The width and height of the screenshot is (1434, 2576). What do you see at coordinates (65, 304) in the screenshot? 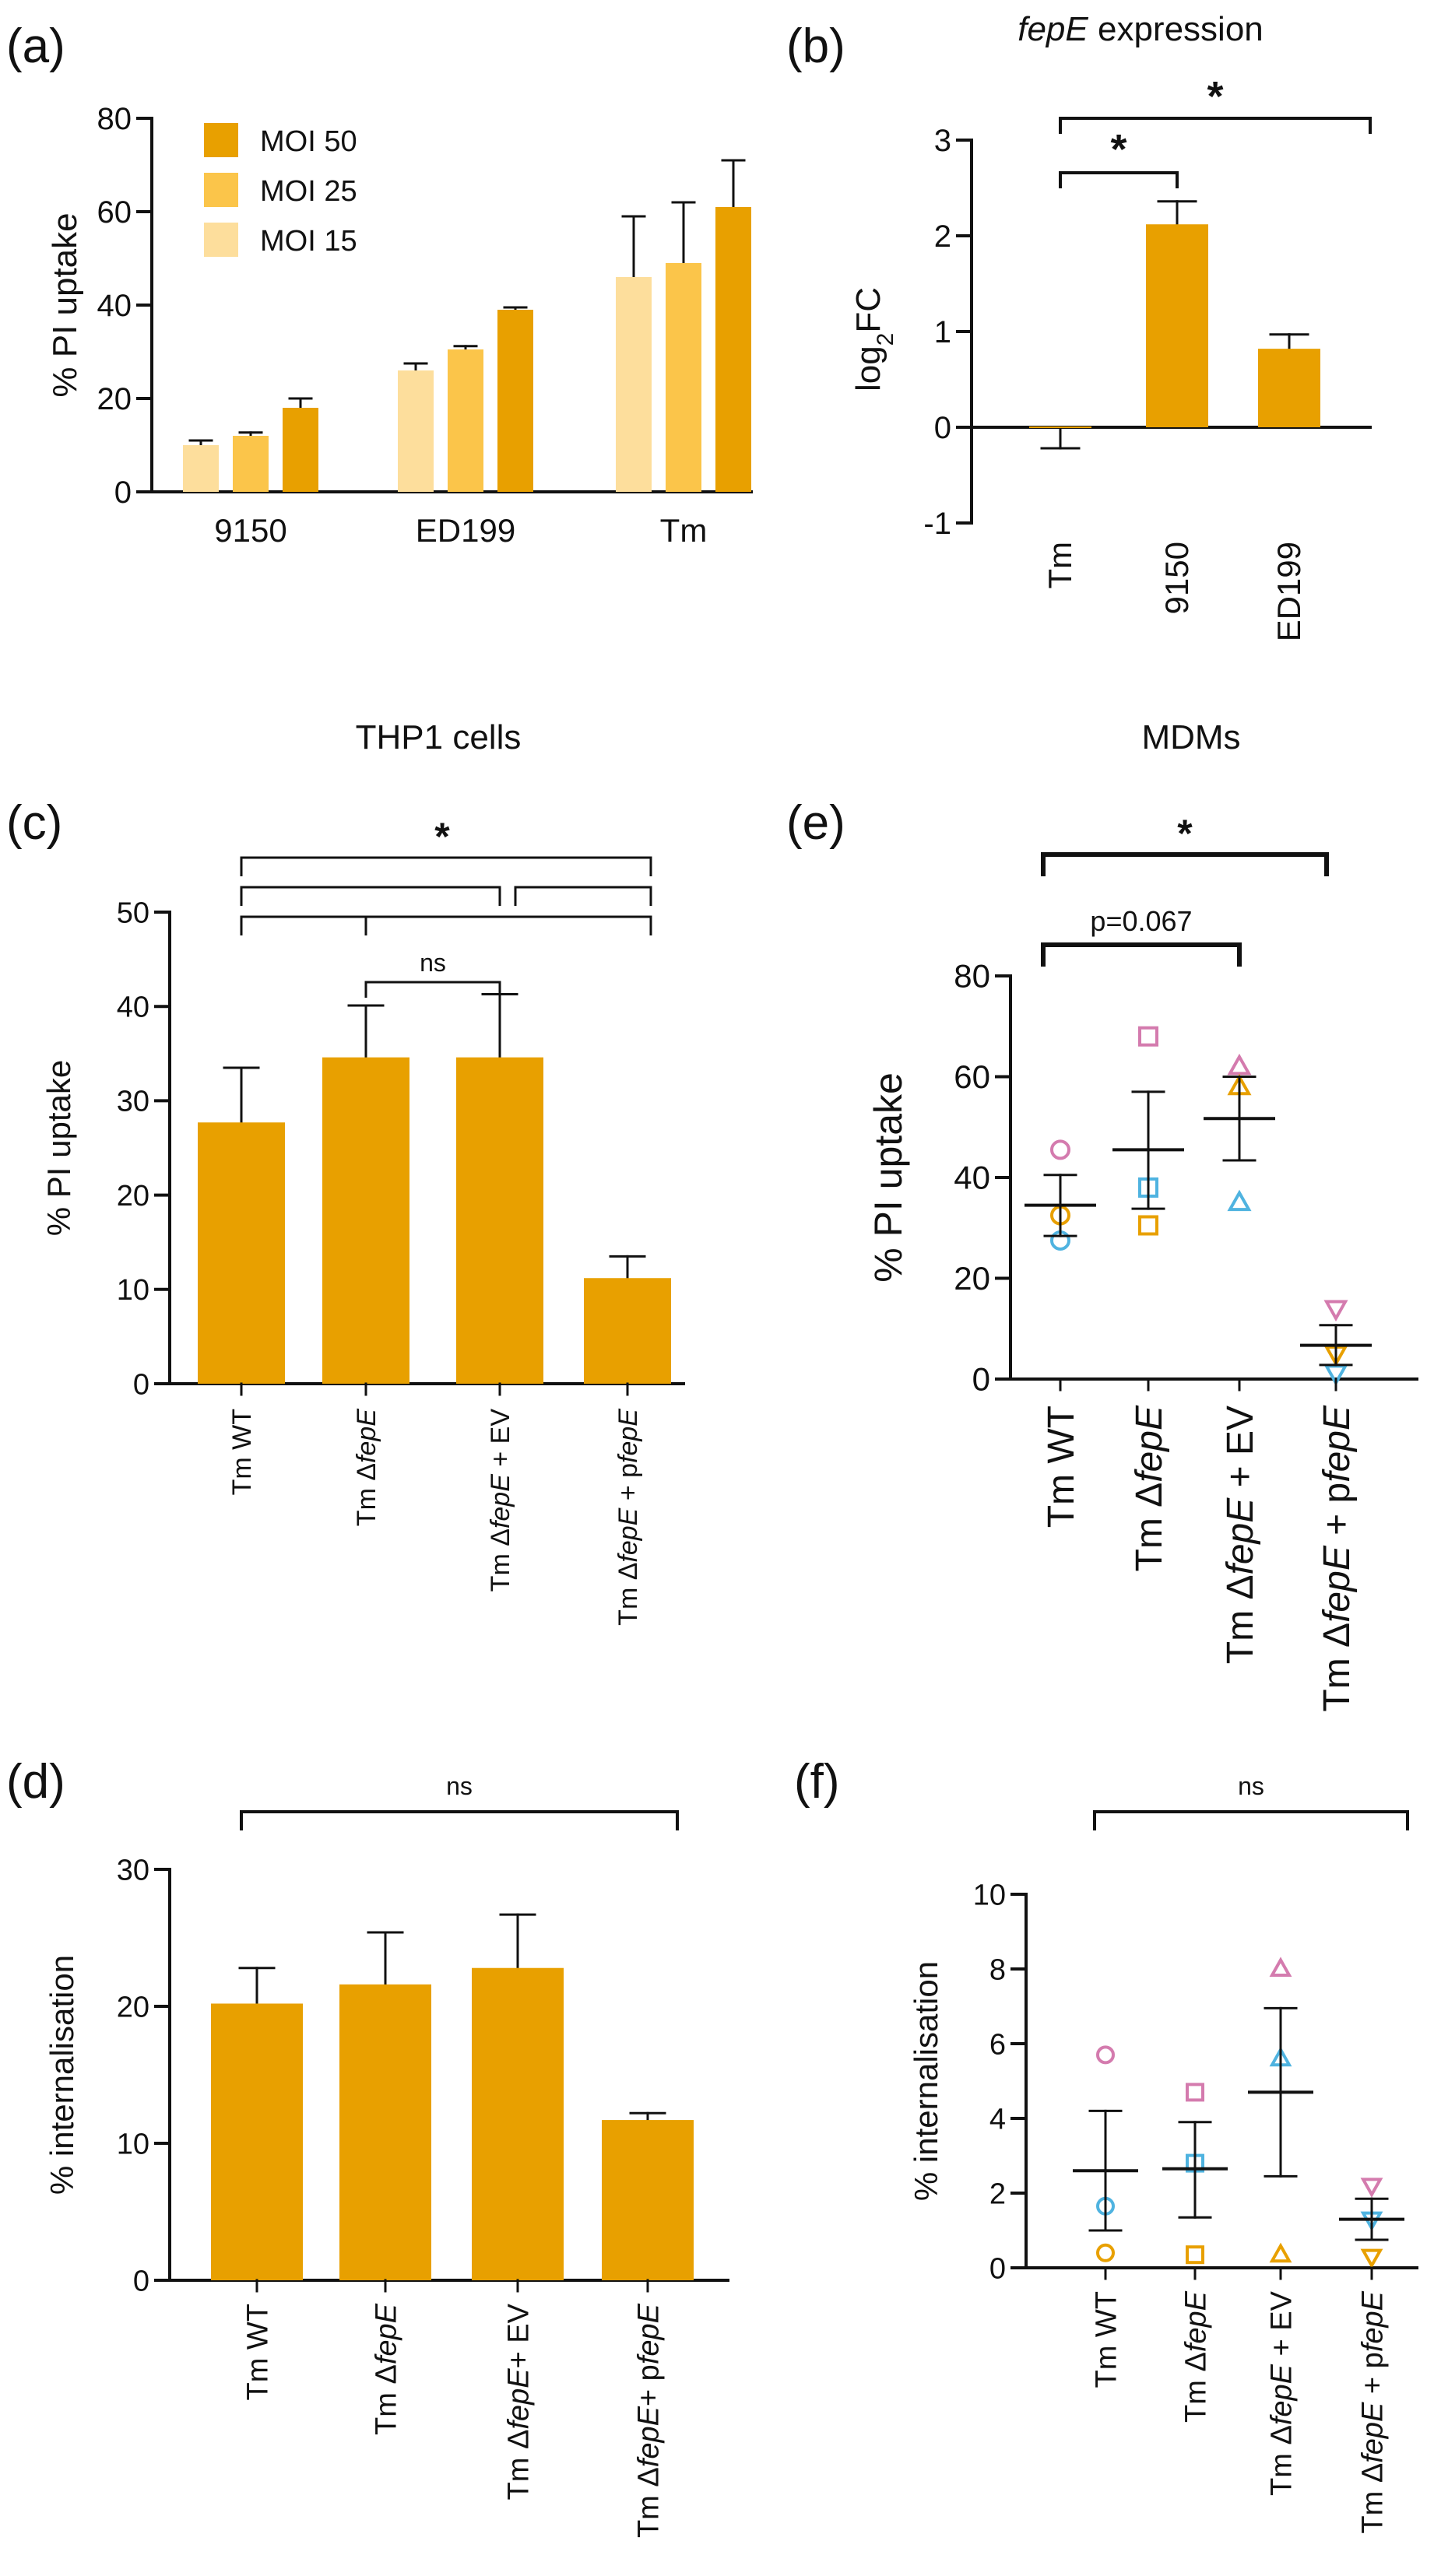
I see `panel-a-y-axis-label: % PI uptake` at bounding box center [65, 304].